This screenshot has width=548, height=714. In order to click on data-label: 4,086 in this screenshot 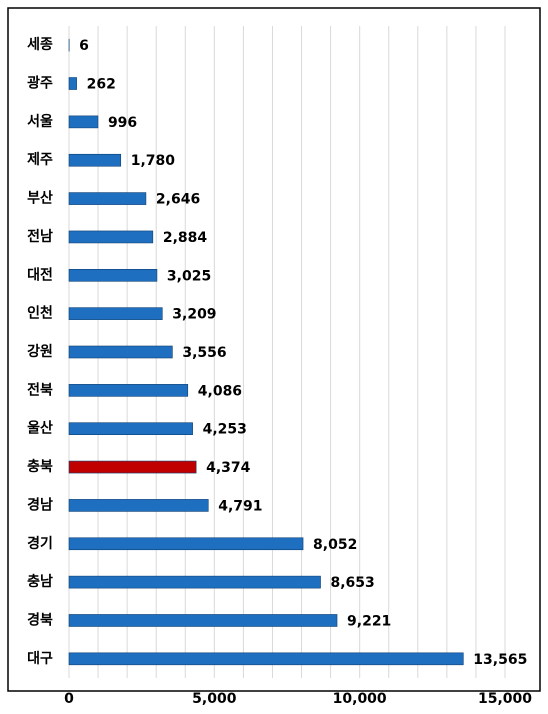, I will do `click(220, 391)`.